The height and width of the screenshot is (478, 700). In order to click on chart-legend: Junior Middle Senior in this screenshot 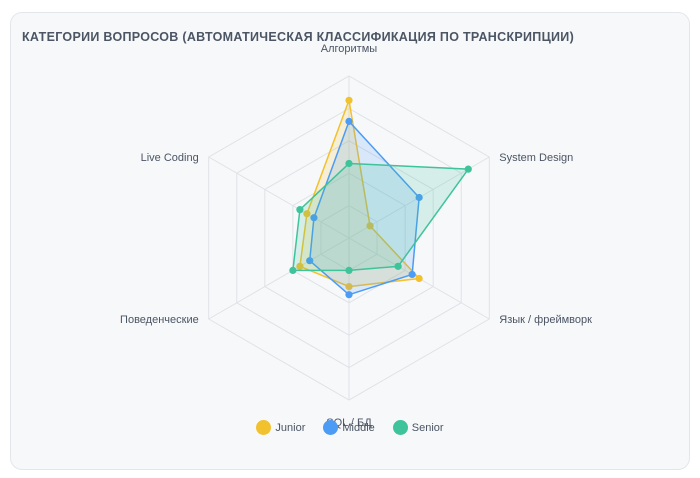, I will do `click(350, 427)`.